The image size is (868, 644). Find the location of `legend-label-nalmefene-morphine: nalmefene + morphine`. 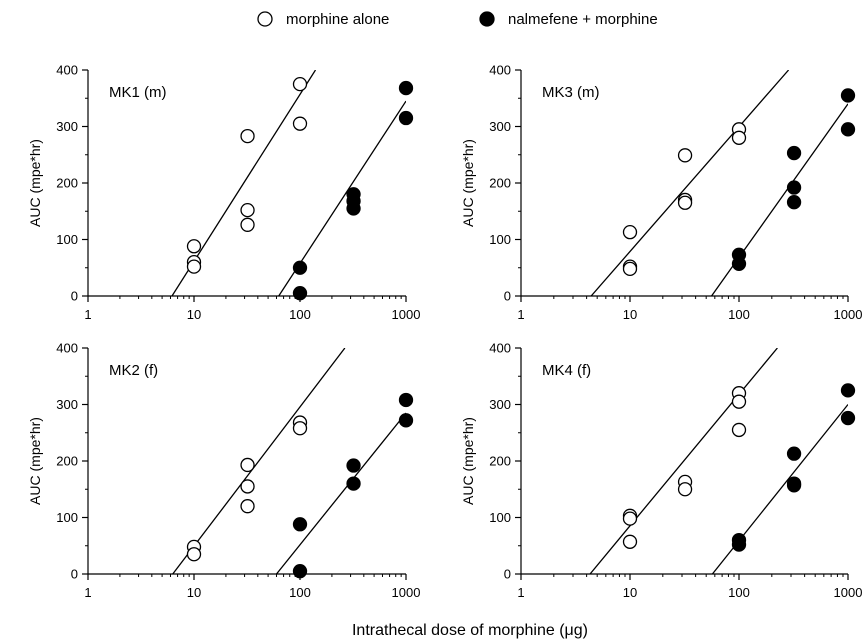

legend-label-nalmefene-morphine: nalmefene + morphine is located at coordinates (583, 19).